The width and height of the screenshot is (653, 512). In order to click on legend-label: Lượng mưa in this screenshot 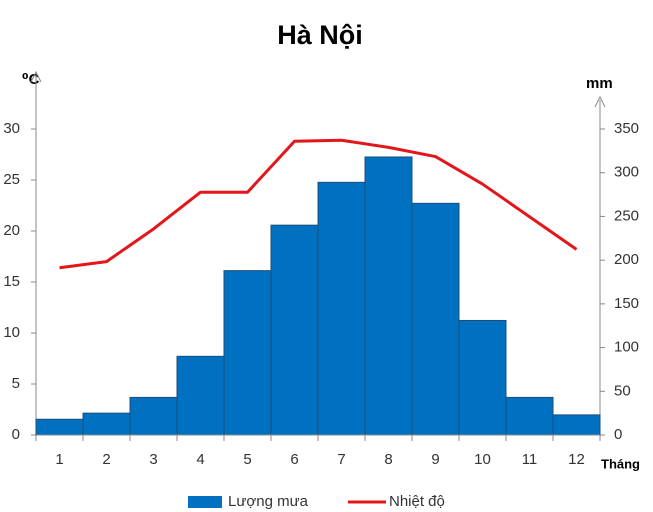, I will do `click(268, 501)`.